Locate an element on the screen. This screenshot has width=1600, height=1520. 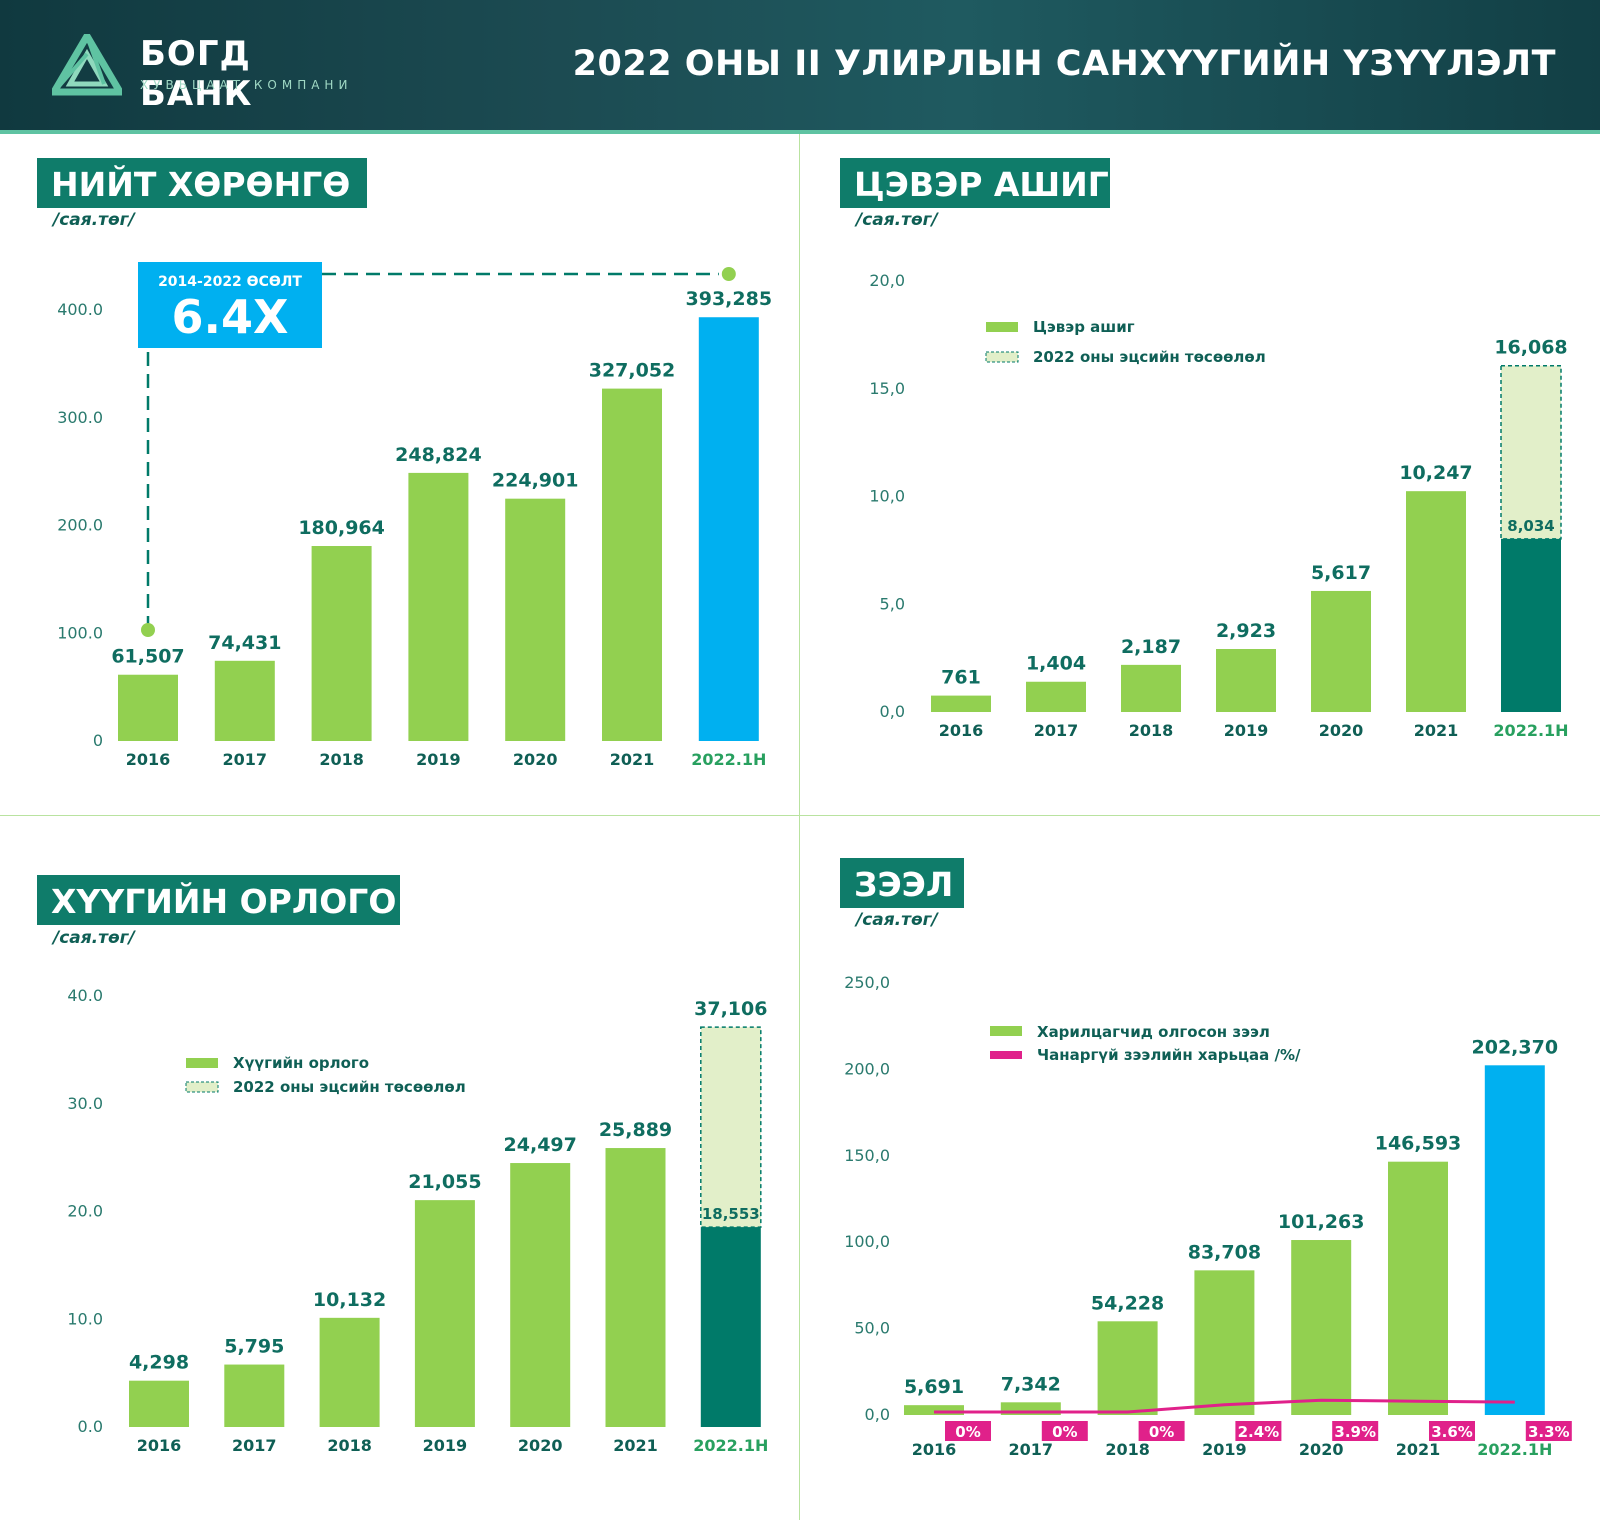
data-label: 10,247 is located at coordinates (1435, 473).